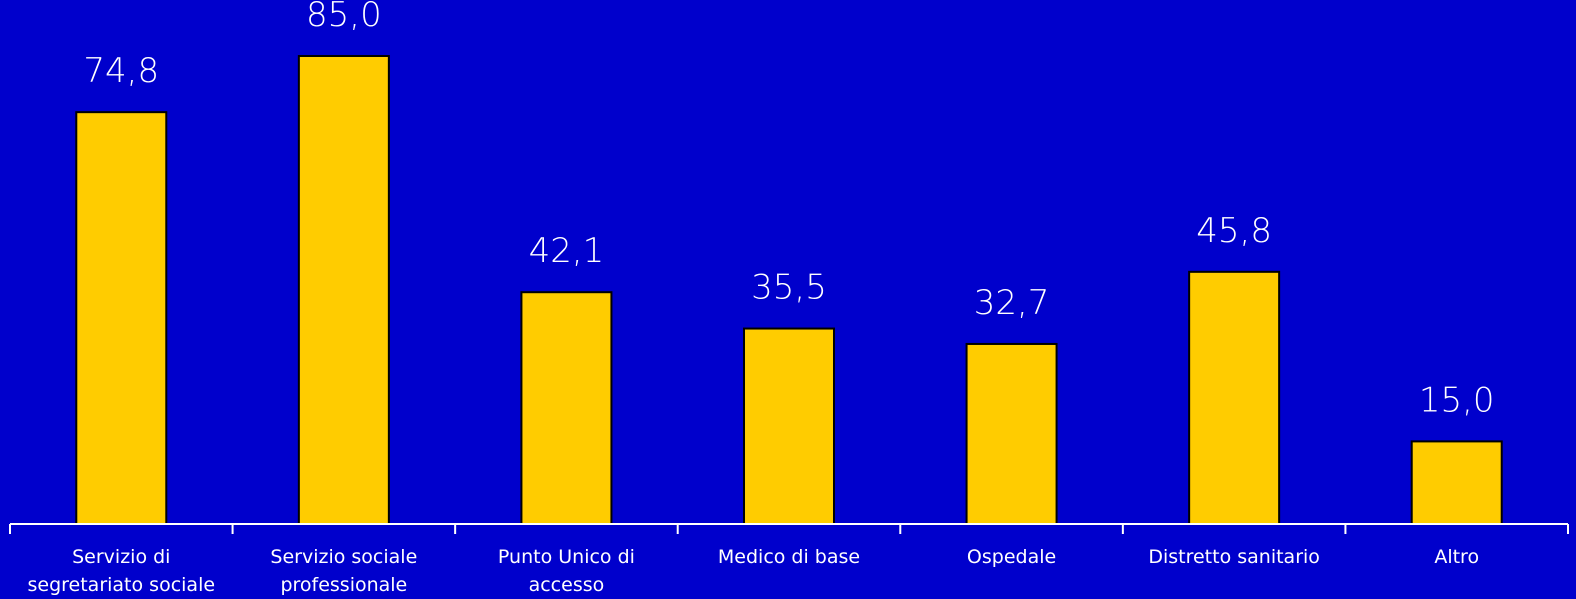 This screenshot has width=1576, height=599. What do you see at coordinates (566, 557) in the screenshot?
I see `category-label-line: Punto Unico di` at bounding box center [566, 557].